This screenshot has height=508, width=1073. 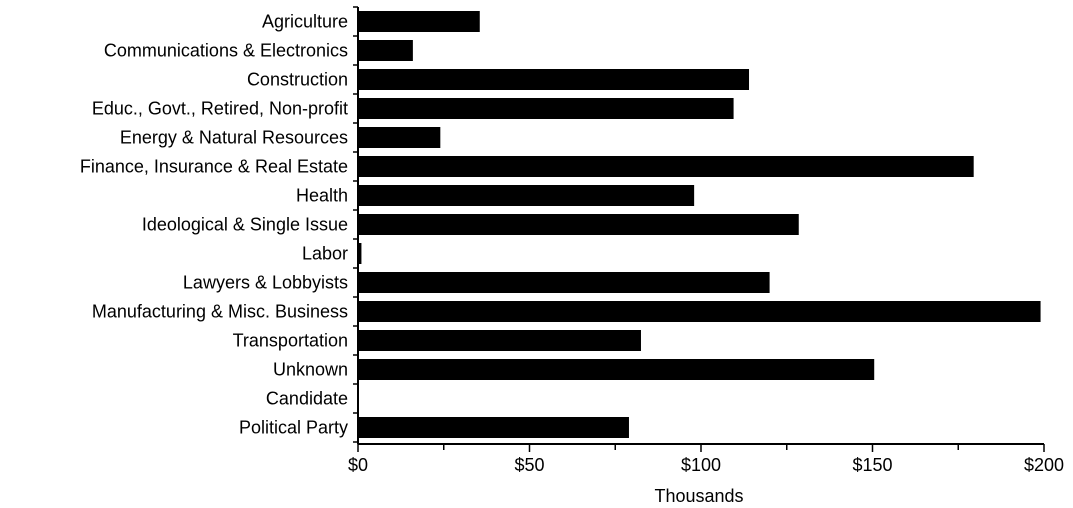 I want to click on category-label: Manufacturing & Misc. Business, so click(x=220, y=312).